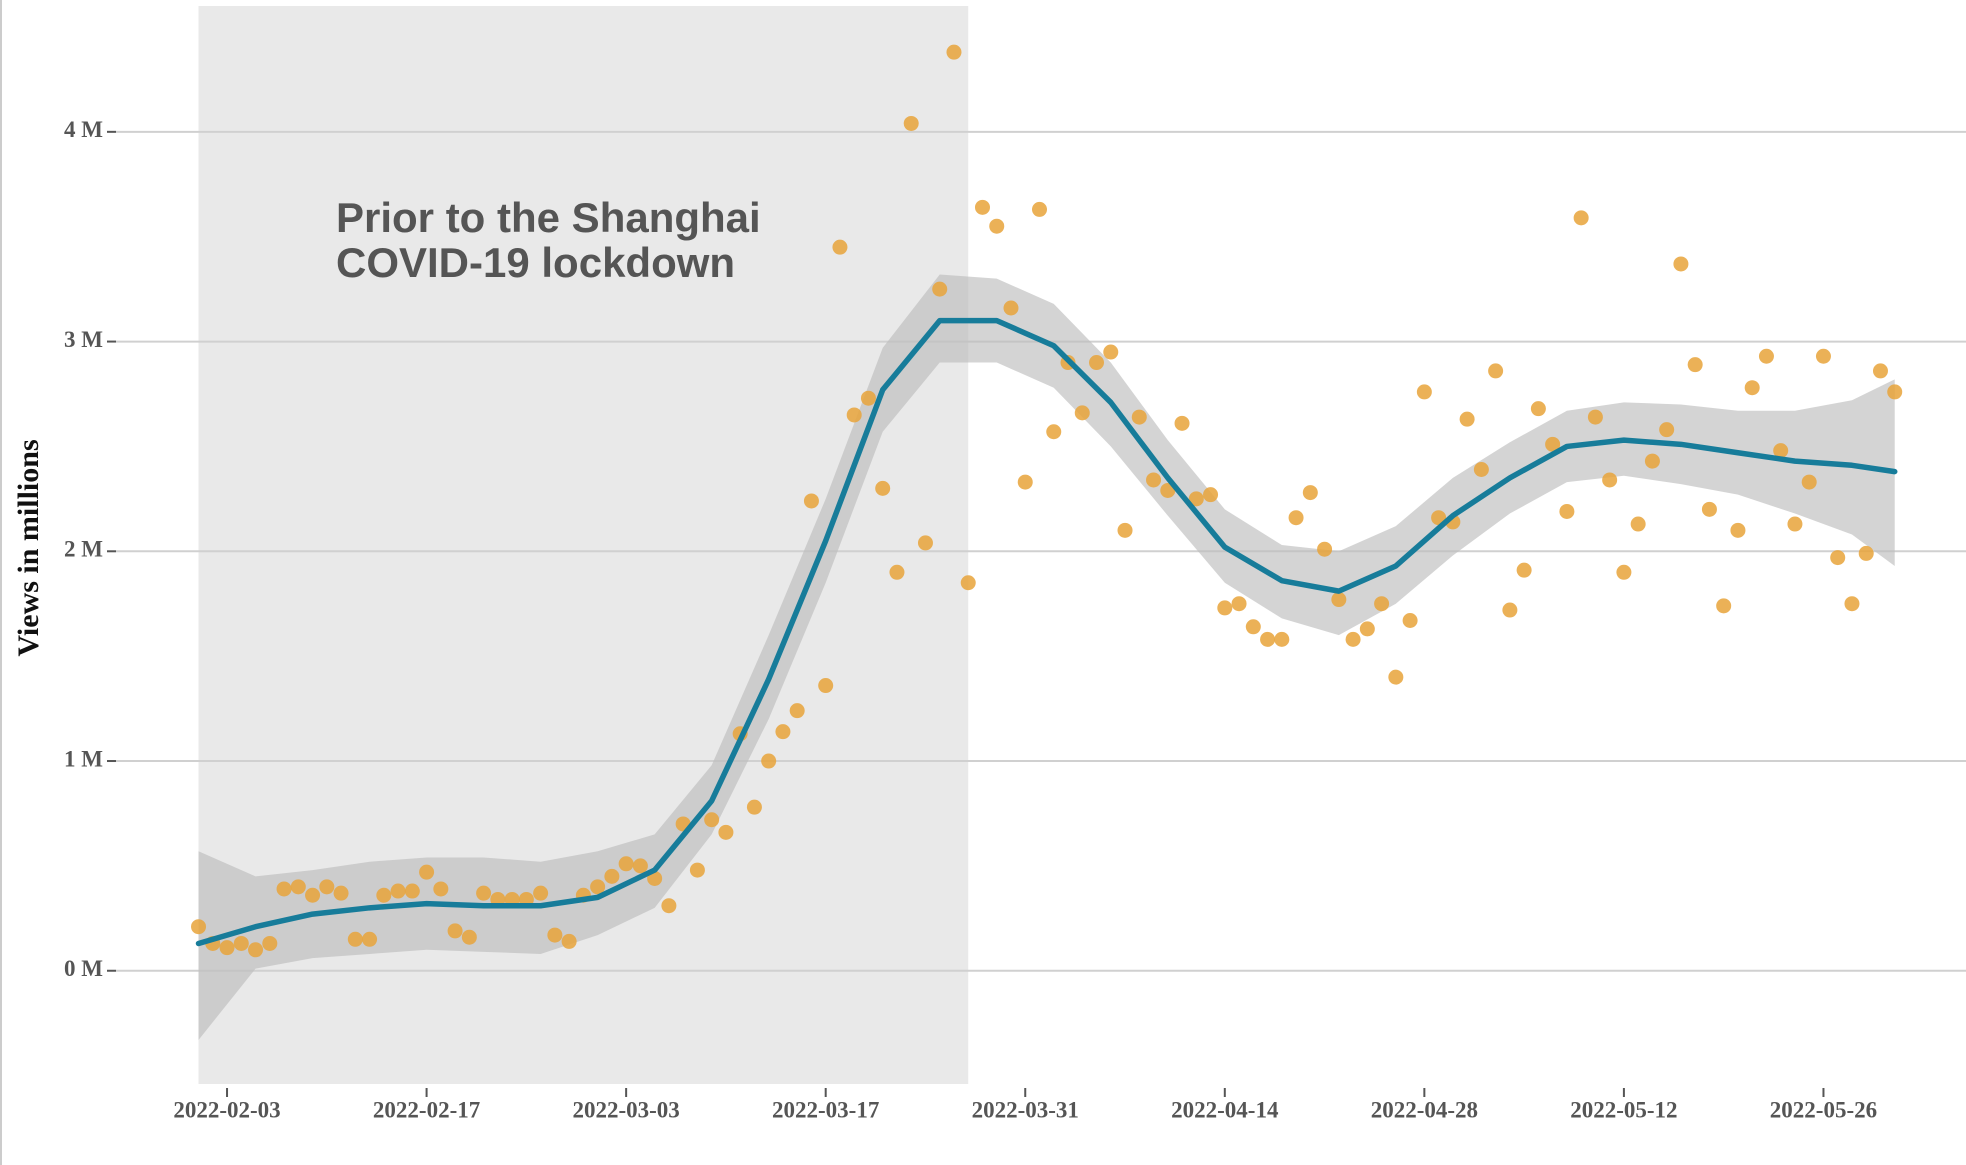  What do you see at coordinates (83, 549) in the screenshot?
I see `y-tick-label: 2 M` at bounding box center [83, 549].